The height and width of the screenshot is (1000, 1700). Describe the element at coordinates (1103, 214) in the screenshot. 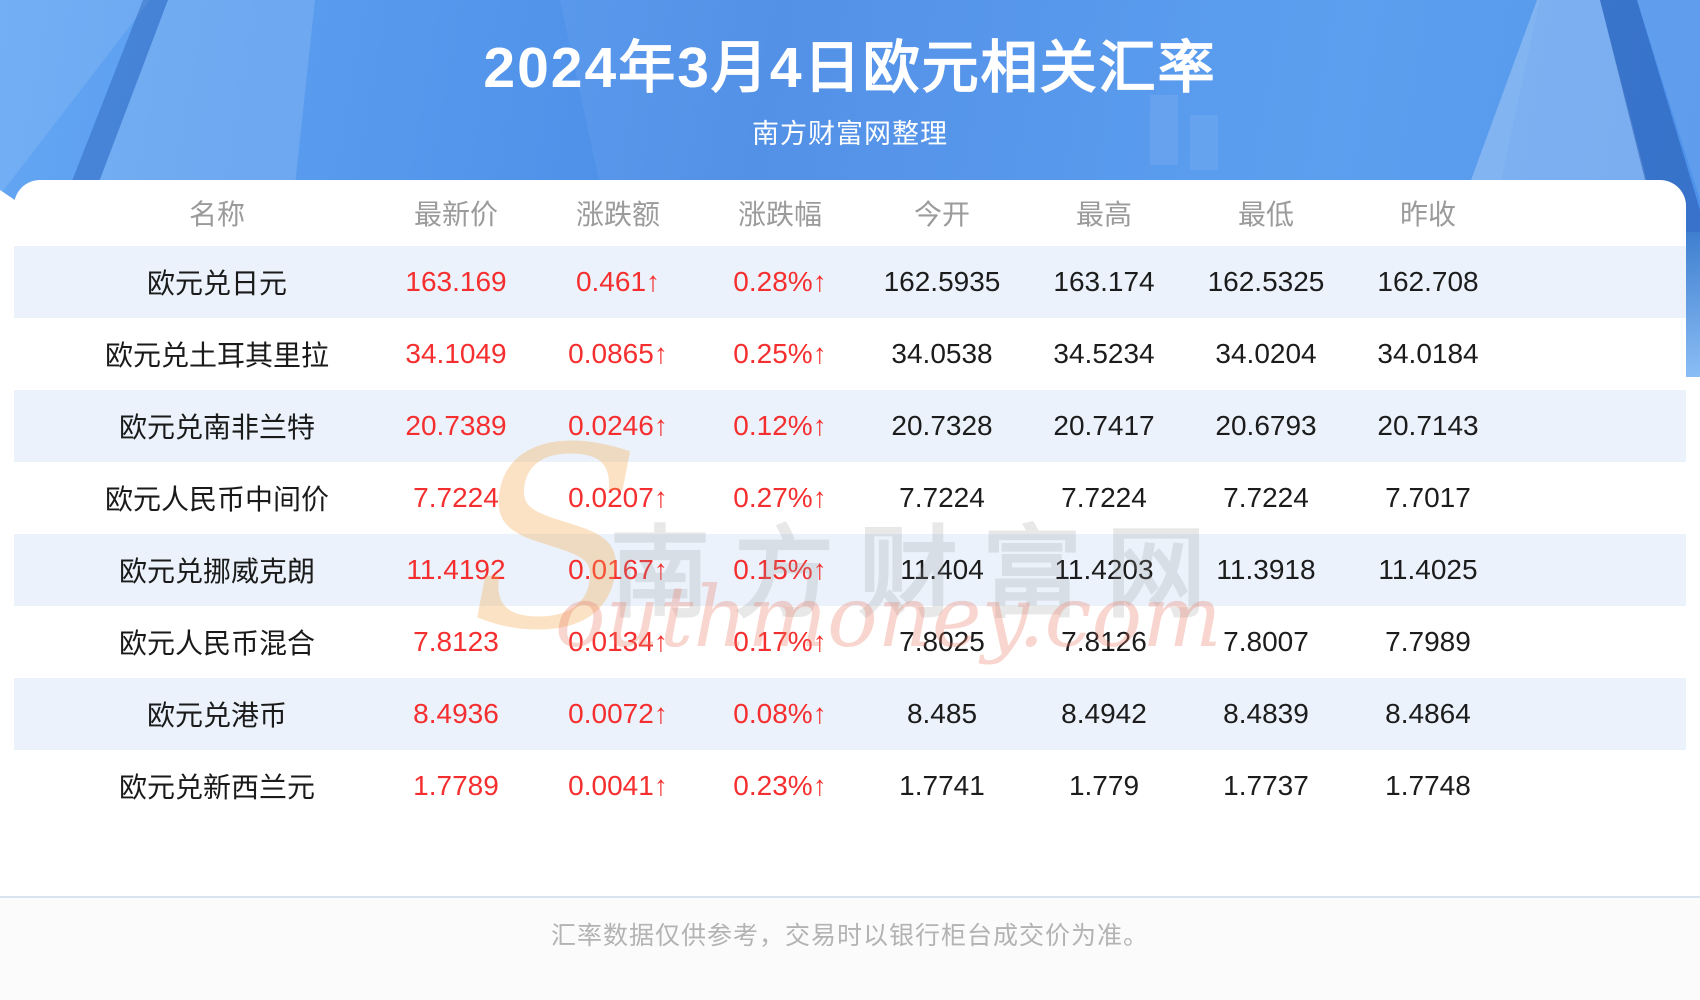

I see `column-header: 最高` at that location.